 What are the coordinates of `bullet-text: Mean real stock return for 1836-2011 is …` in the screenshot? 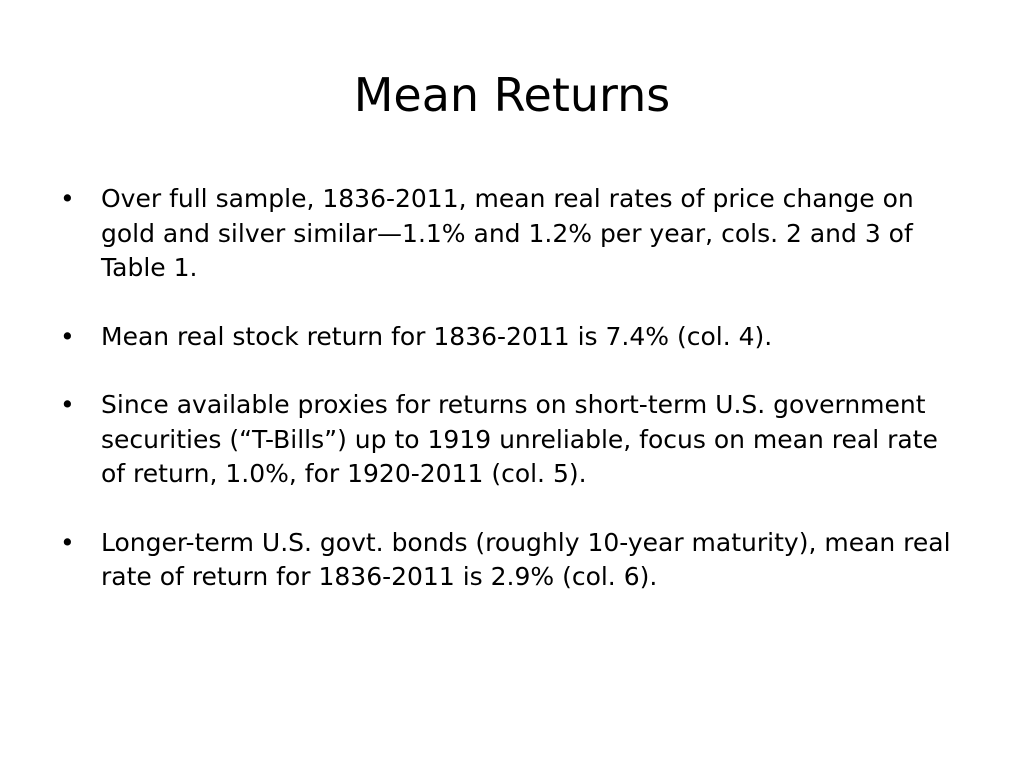 It's located at (437, 336).